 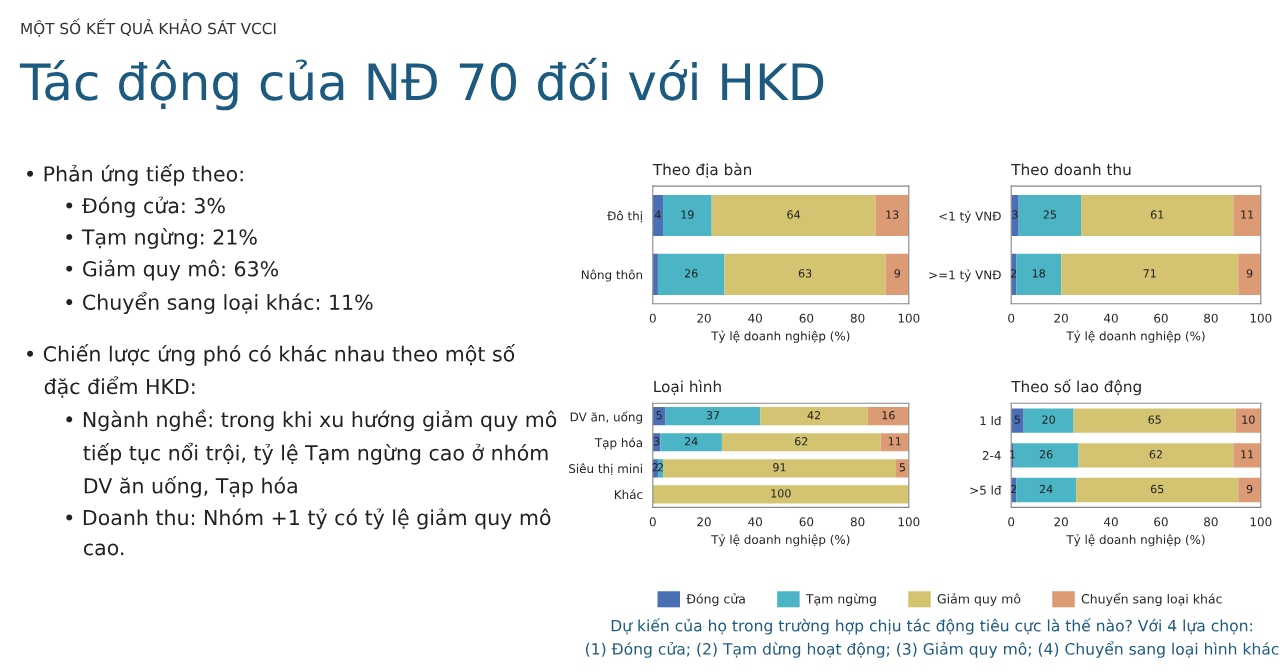 What do you see at coordinates (421, 84) in the screenshot?
I see `text: Tác động của NĐ 70 đối với HKD` at bounding box center [421, 84].